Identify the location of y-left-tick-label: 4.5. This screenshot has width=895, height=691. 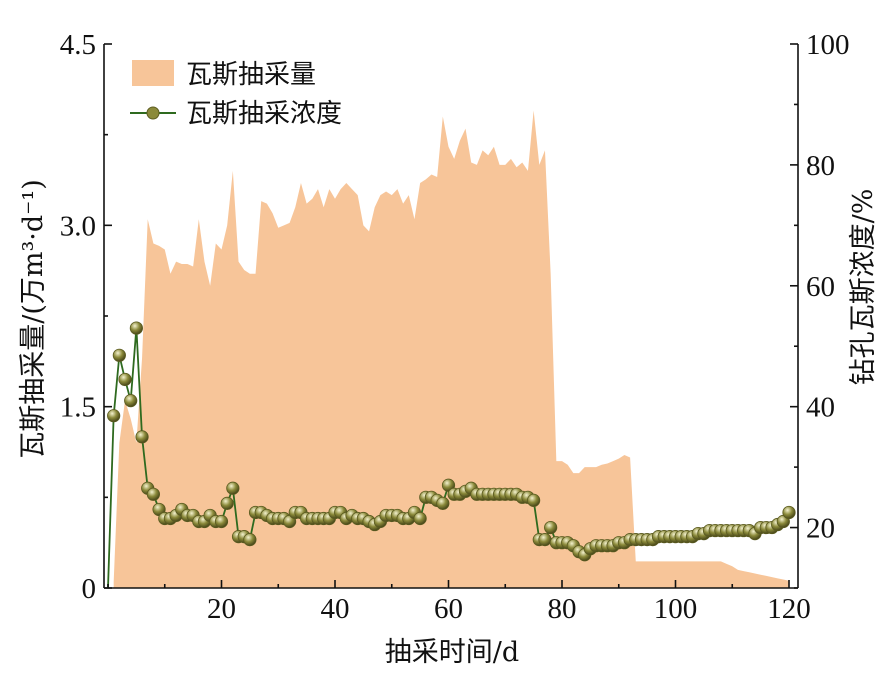
(78, 45).